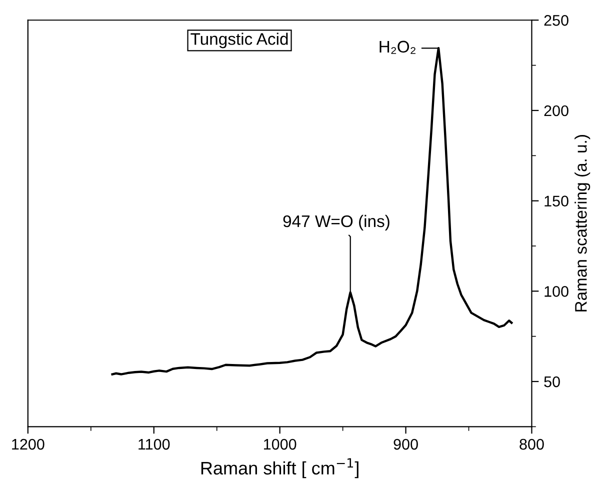 This screenshot has width=607, height=491. What do you see at coordinates (552, 382) in the screenshot?
I see `y-tick-label: 50` at bounding box center [552, 382].